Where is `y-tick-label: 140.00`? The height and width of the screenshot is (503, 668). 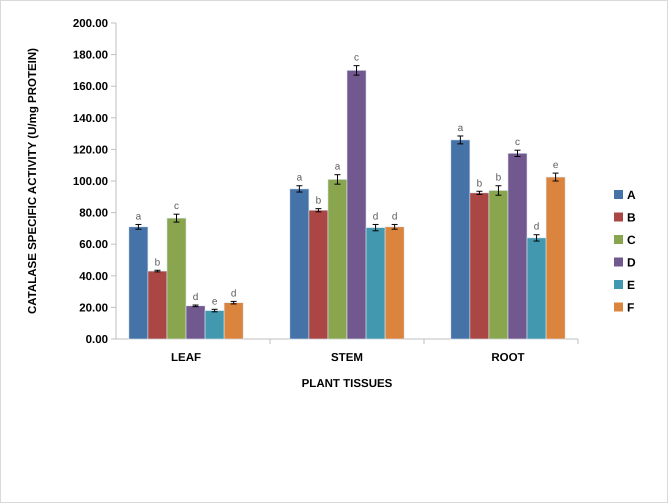 y-tick-label: 140.00 is located at coordinates (90, 118).